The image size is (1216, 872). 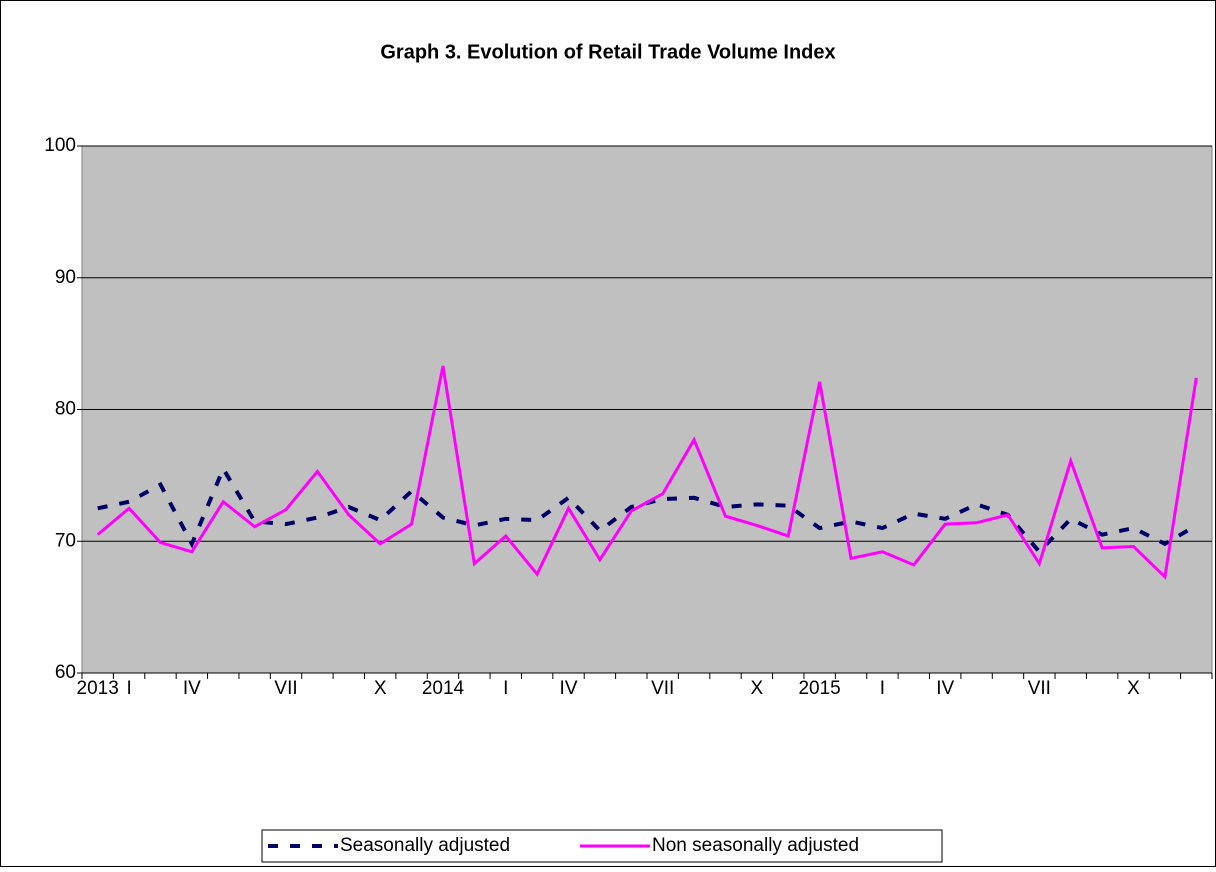 What do you see at coordinates (65, 540) in the screenshot?
I see `y-tick-label: 70` at bounding box center [65, 540].